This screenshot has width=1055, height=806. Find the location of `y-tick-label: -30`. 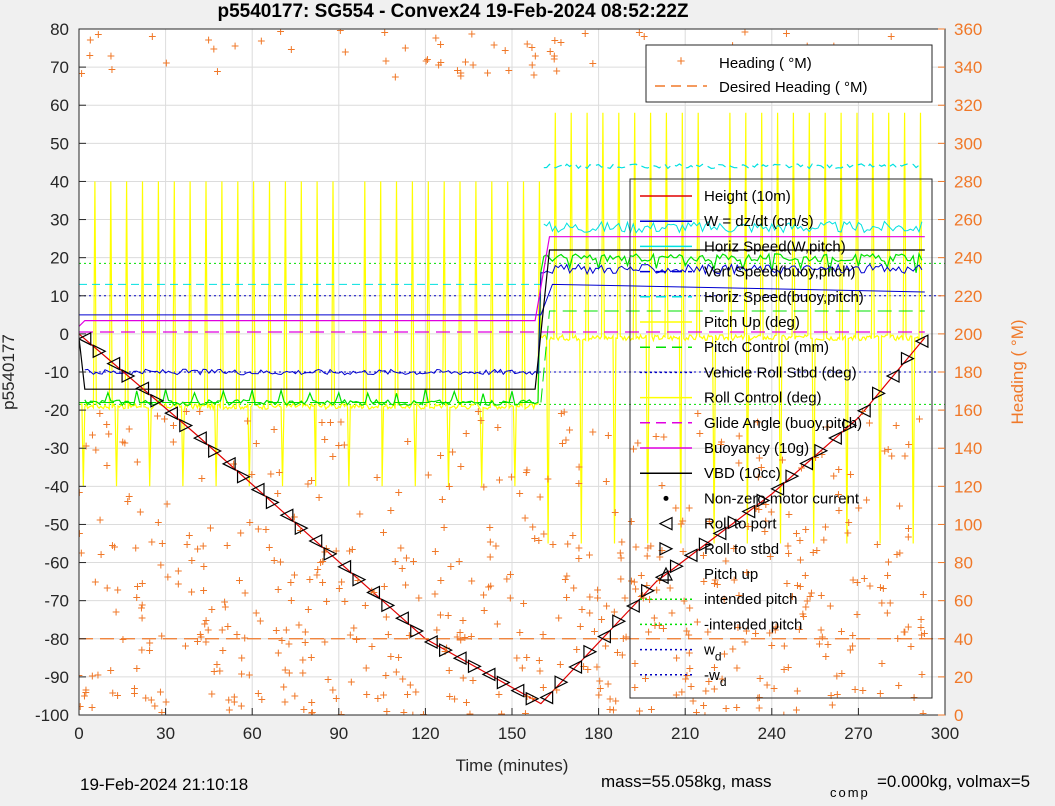

y-tick-label: -30 is located at coordinates (56, 448).